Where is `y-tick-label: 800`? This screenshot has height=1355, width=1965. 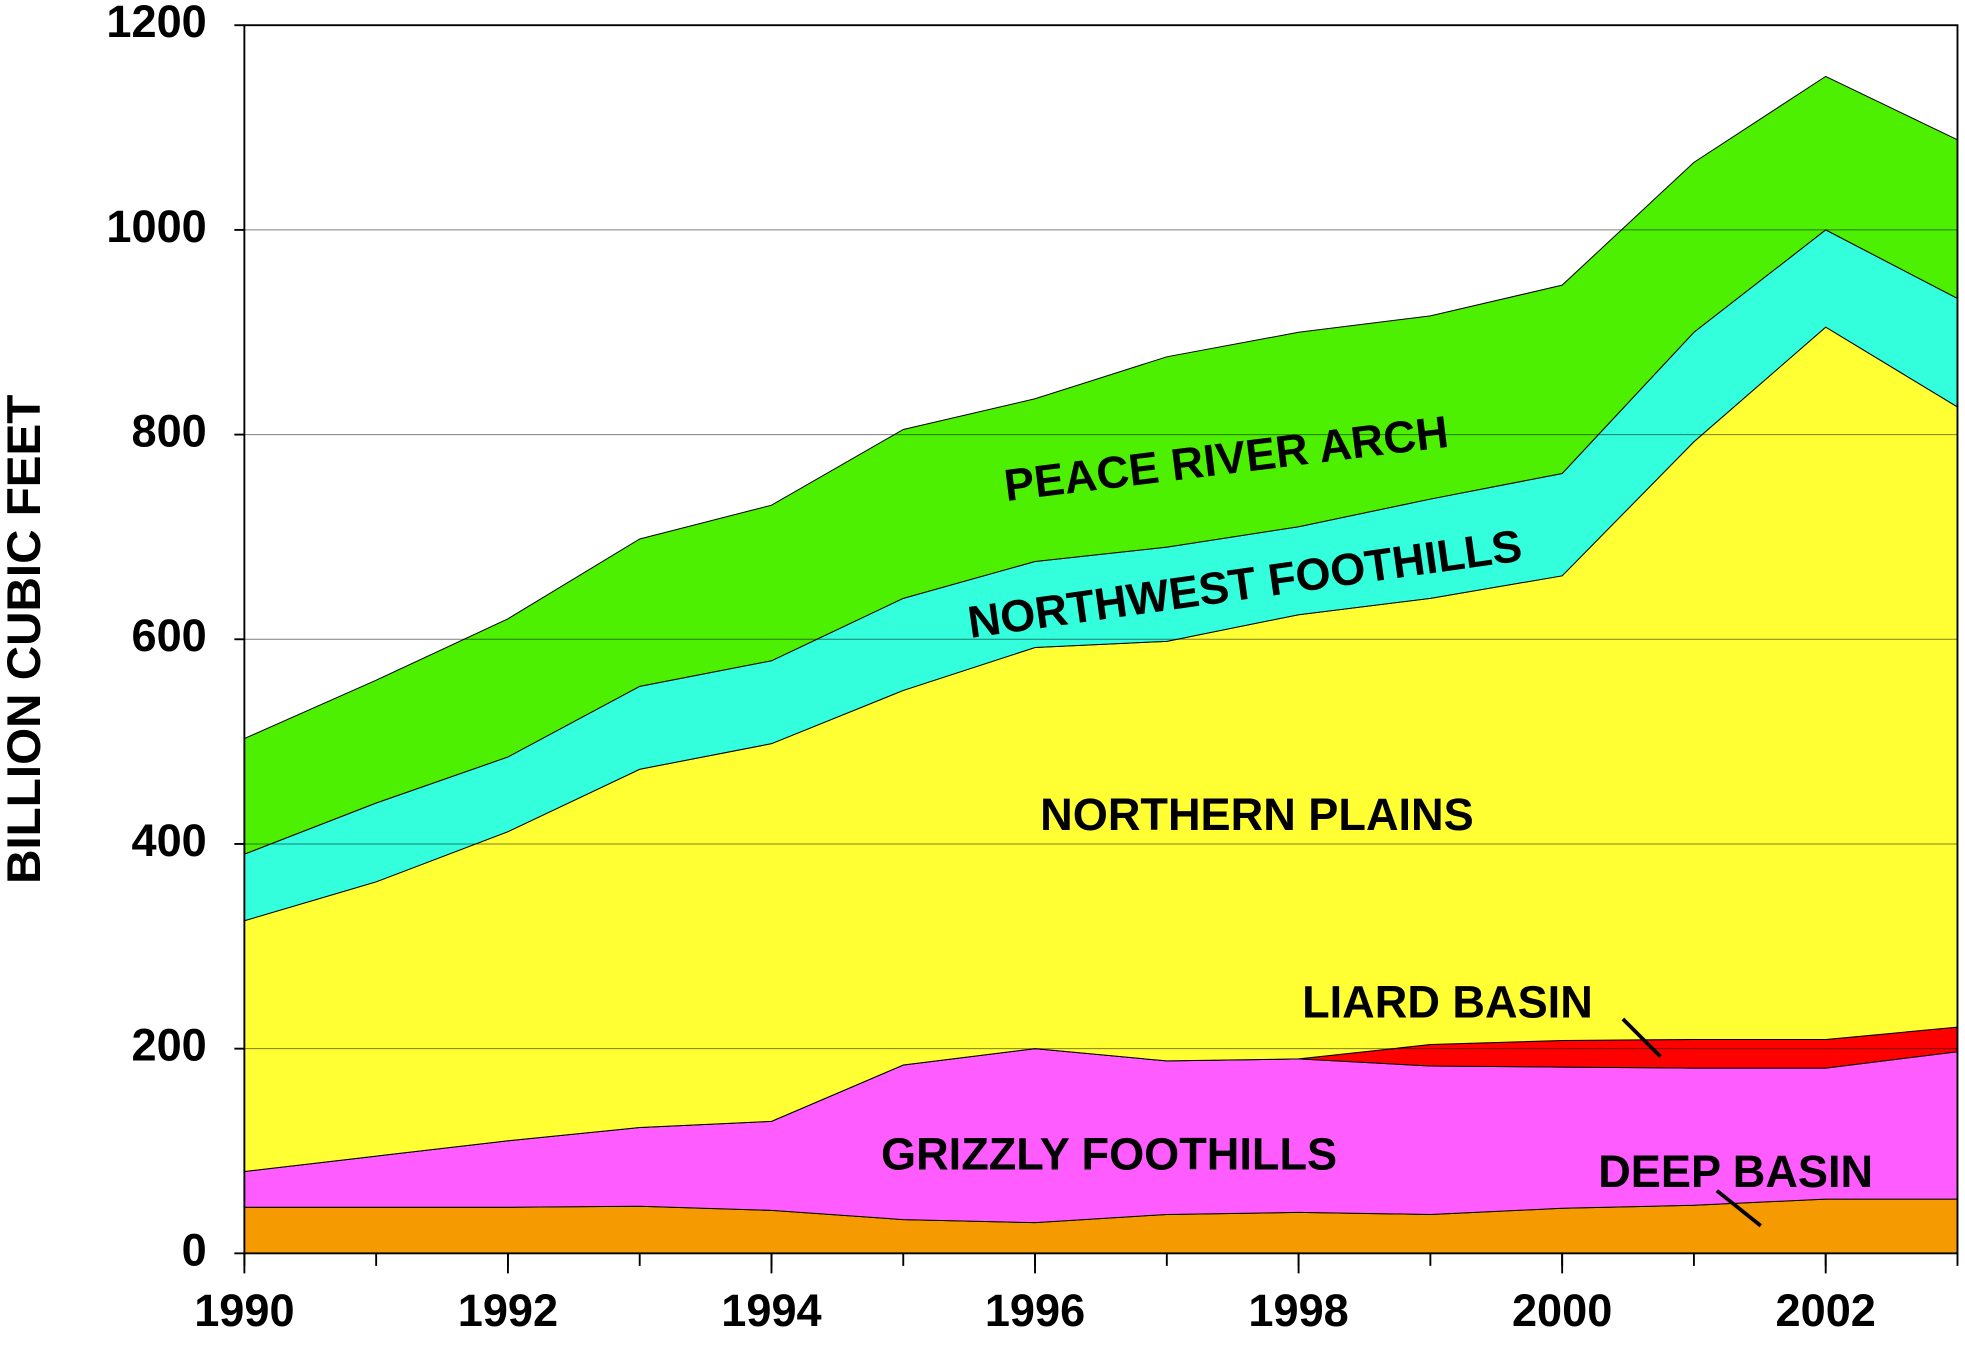 y-tick-label: 800 is located at coordinates (169, 431).